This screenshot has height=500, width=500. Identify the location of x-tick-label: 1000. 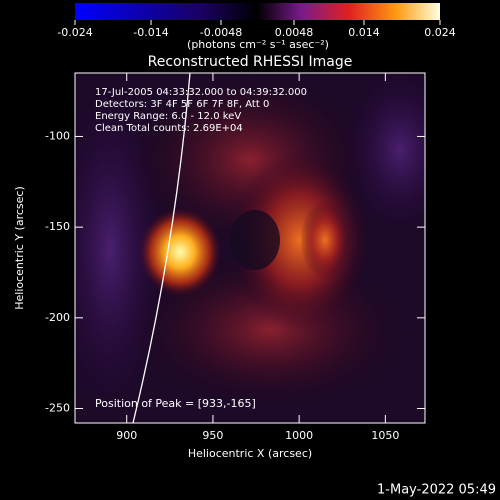
(299, 435).